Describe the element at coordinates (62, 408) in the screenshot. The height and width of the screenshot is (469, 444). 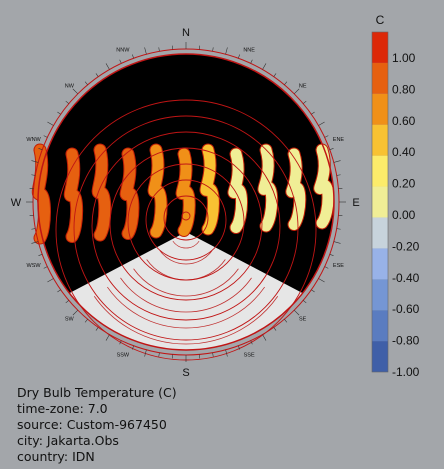
I see `info-timezone: time-zone: 7.0` at that location.